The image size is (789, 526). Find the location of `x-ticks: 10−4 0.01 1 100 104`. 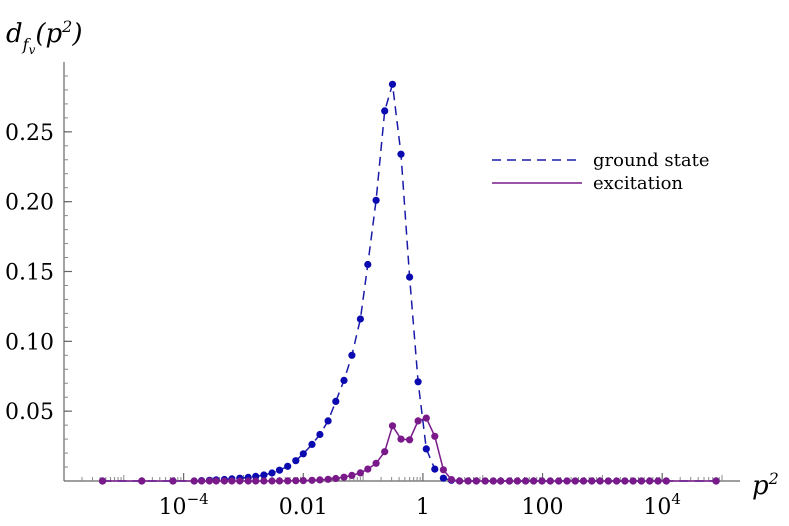

x-ticks: 10−4 0.01 1 100 104 is located at coordinates (420, 496).